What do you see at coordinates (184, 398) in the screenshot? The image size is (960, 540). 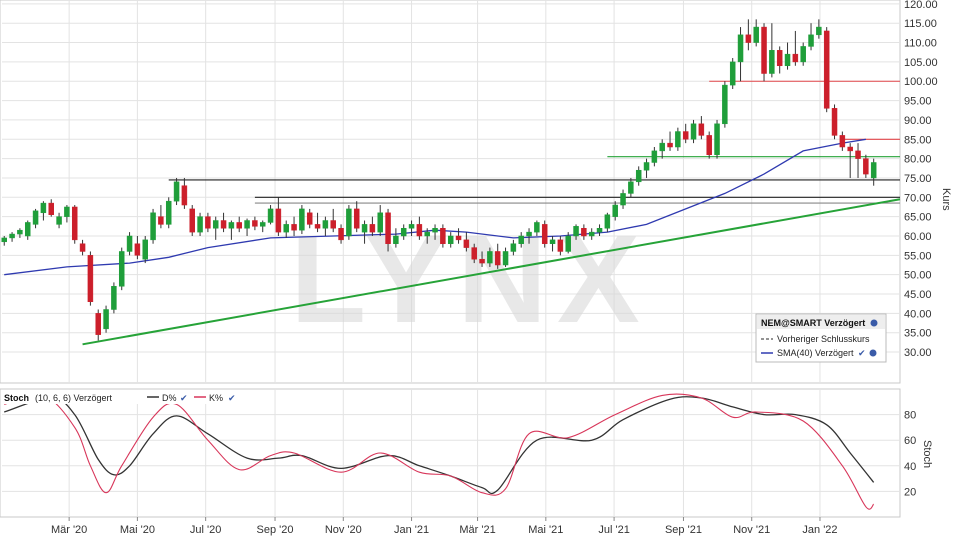 I see `stoch-legend-d-check-icon: ✔` at bounding box center [184, 398].